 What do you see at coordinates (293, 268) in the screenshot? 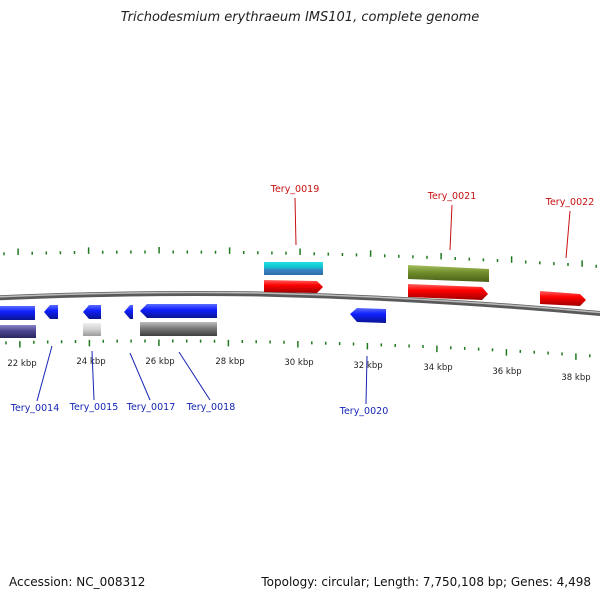
I see `gene-feature-tery-0019-cyan` at bounding box center [293, 268].